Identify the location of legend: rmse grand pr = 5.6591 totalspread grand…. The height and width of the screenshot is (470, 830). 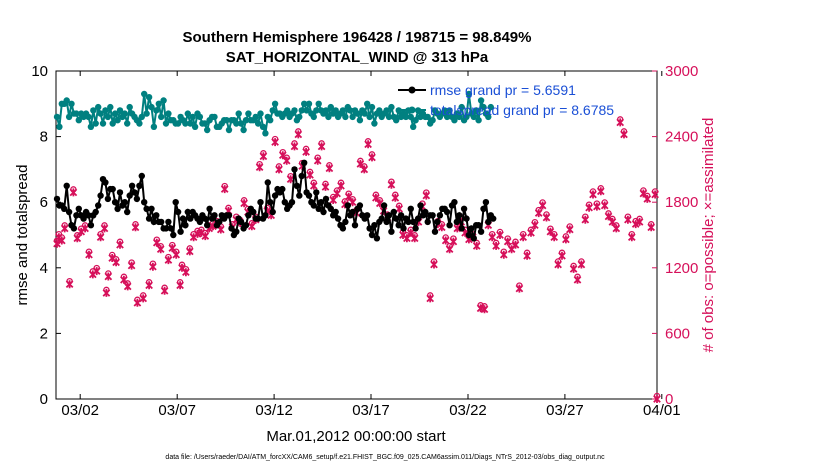
(506, 100).